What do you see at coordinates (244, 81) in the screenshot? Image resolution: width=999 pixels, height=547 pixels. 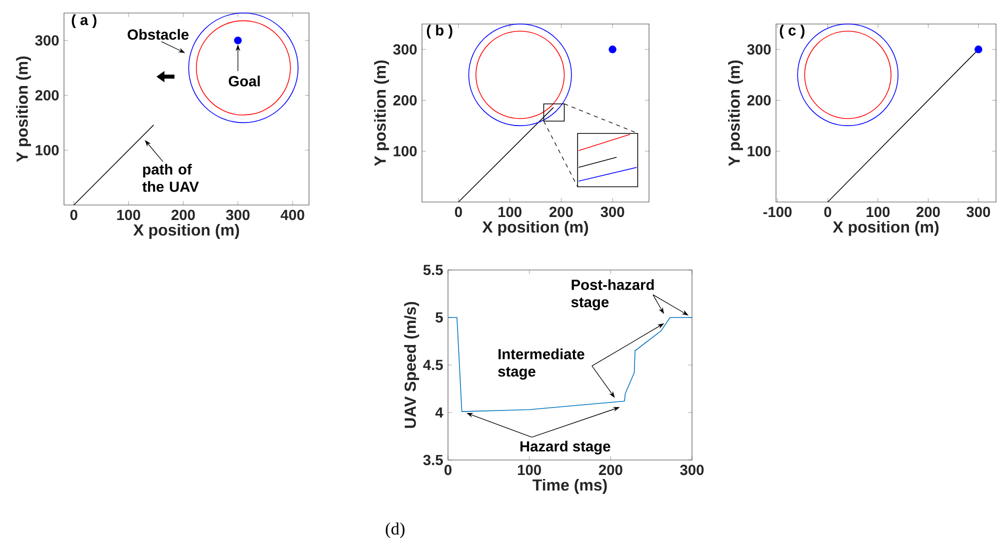 I see `annotation: Goal` at bounding box center [244, 81].